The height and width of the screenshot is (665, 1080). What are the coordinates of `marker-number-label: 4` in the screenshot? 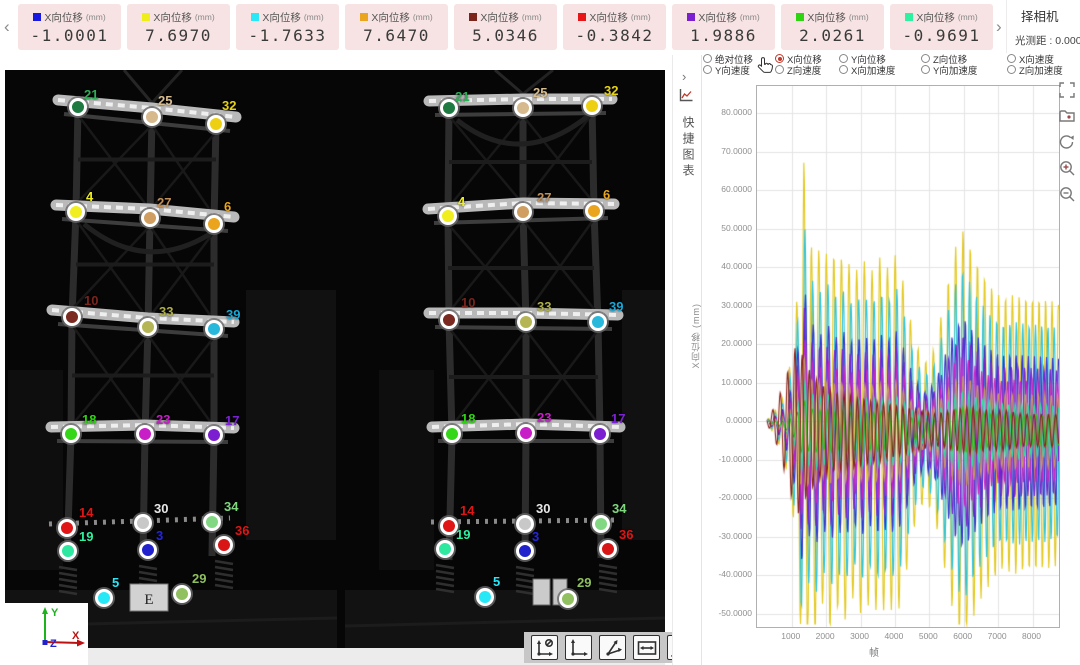 It's located at (462, 201).